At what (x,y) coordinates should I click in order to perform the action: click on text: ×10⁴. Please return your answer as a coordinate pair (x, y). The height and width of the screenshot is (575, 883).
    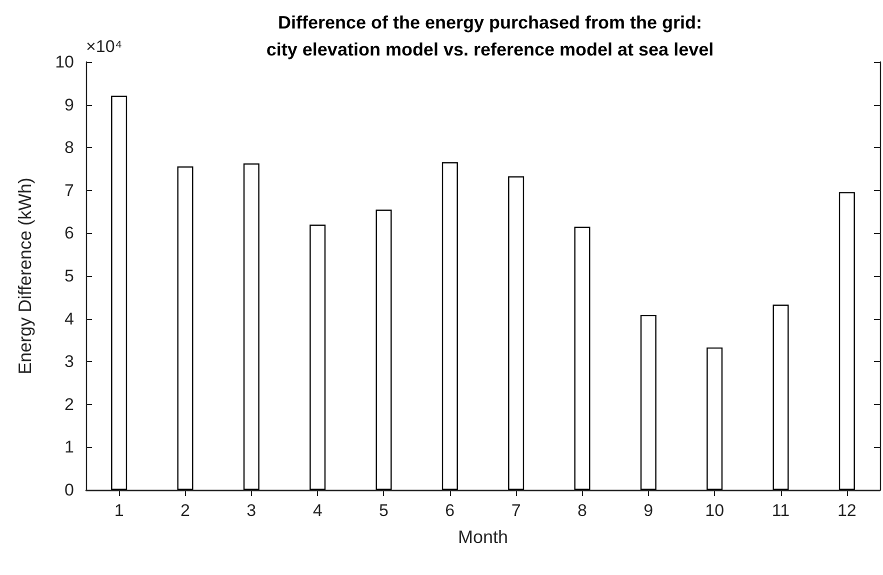
    Looking at the image, I should click on (104, 46).